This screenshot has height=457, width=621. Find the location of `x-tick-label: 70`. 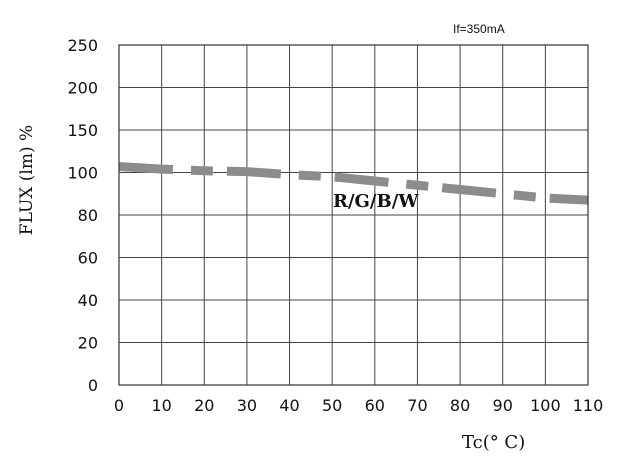

x-tick-label: 70 is located at coordinates (417, 405).